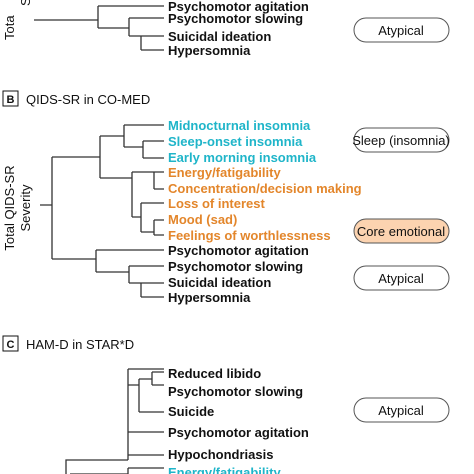 This screenshot has width=474, height=474. I want to click on panel-b-sleep-badge-label: Sleep (insomnia), so click(401, 140).